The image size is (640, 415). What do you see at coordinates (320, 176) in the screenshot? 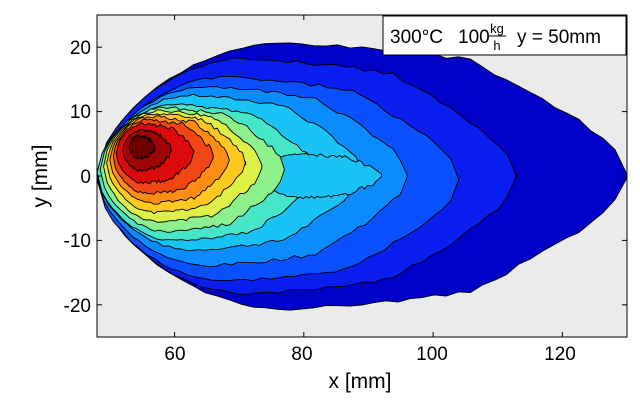
I see `contour-inner-low-region` at bounding box center [320, 176].